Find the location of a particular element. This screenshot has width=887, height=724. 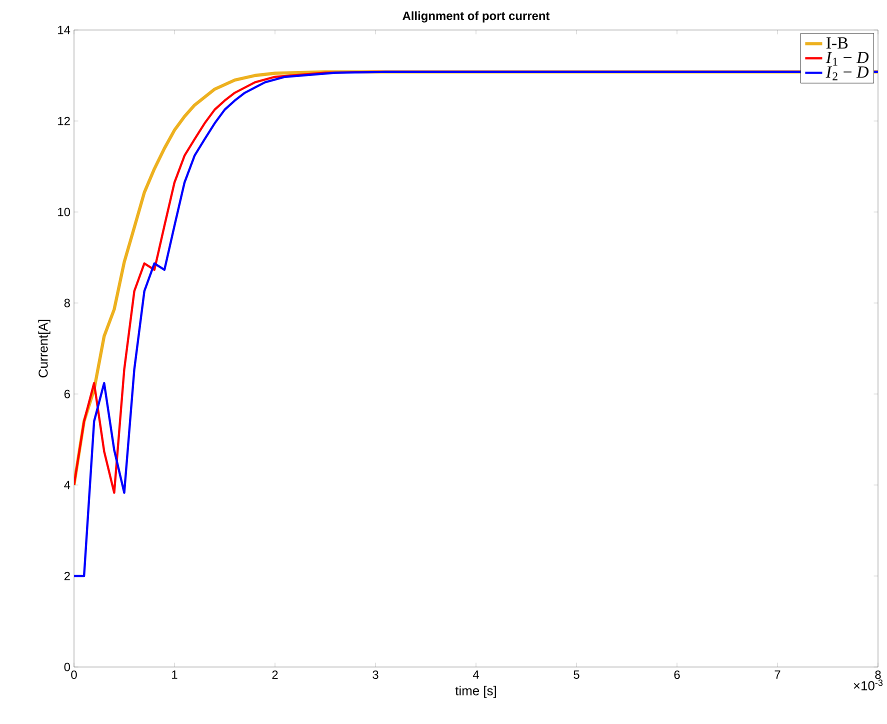

y-tick-label: 14 is located at coordinates (64, 30).